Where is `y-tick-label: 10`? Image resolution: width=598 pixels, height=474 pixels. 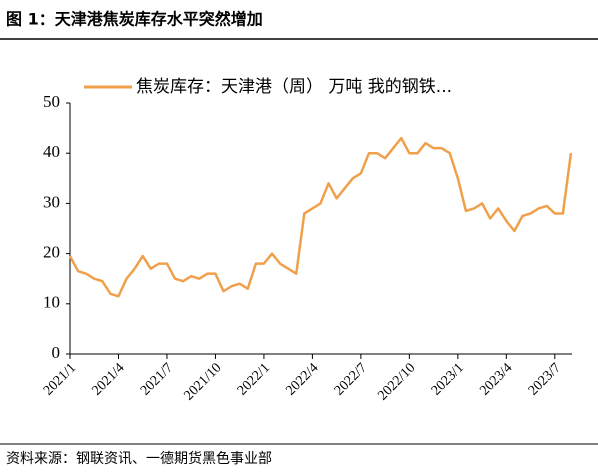 y-tick-label: 10 is located at coordinates (51, 302).